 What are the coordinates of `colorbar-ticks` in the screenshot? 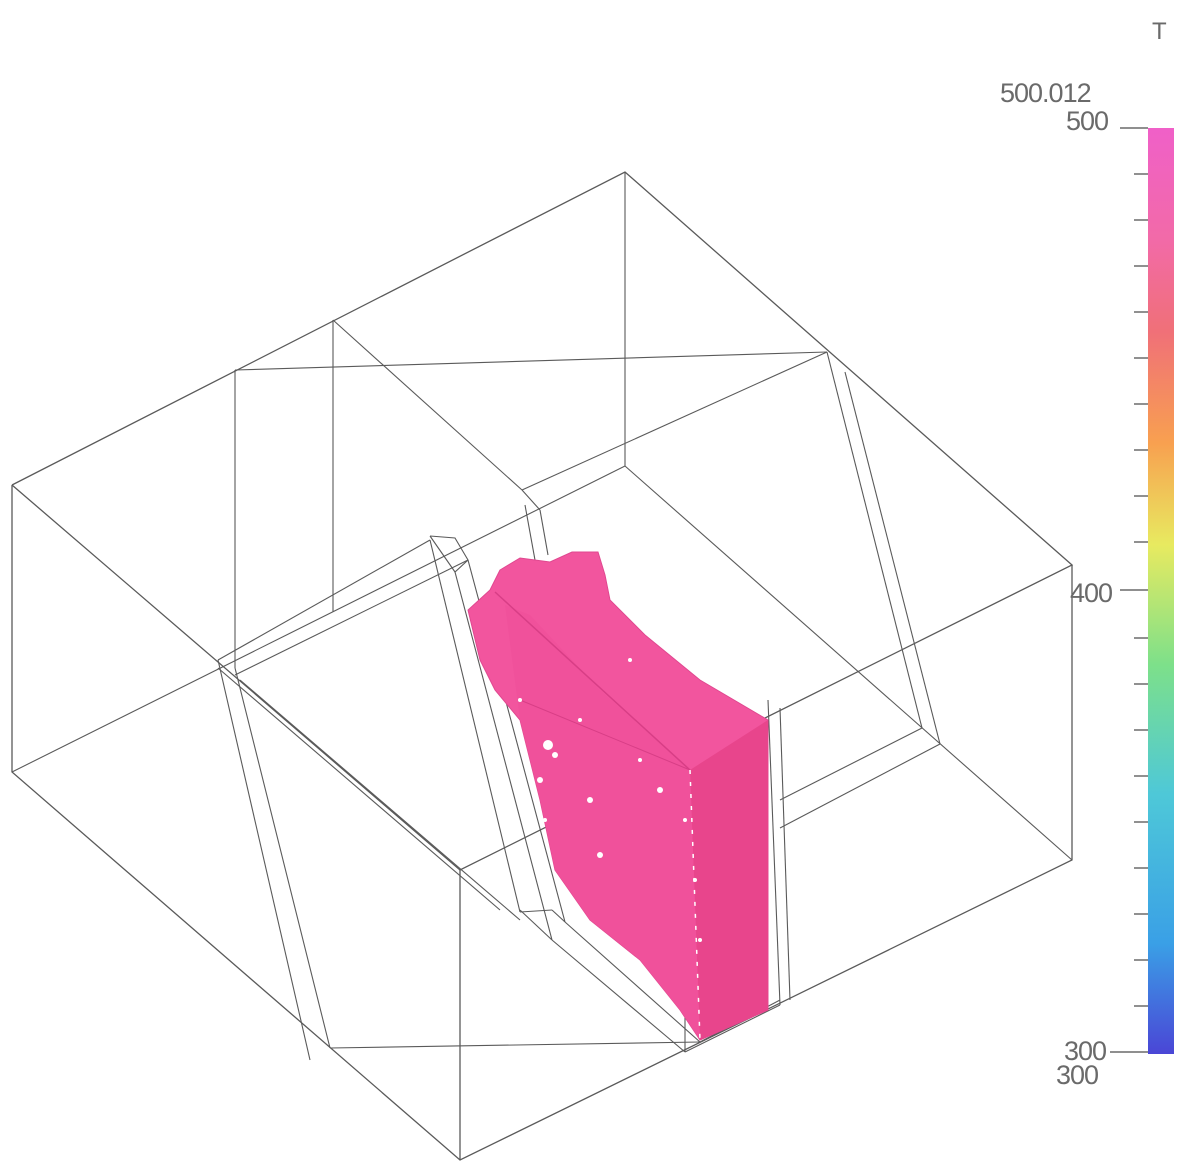 It's located at (1129, 590).